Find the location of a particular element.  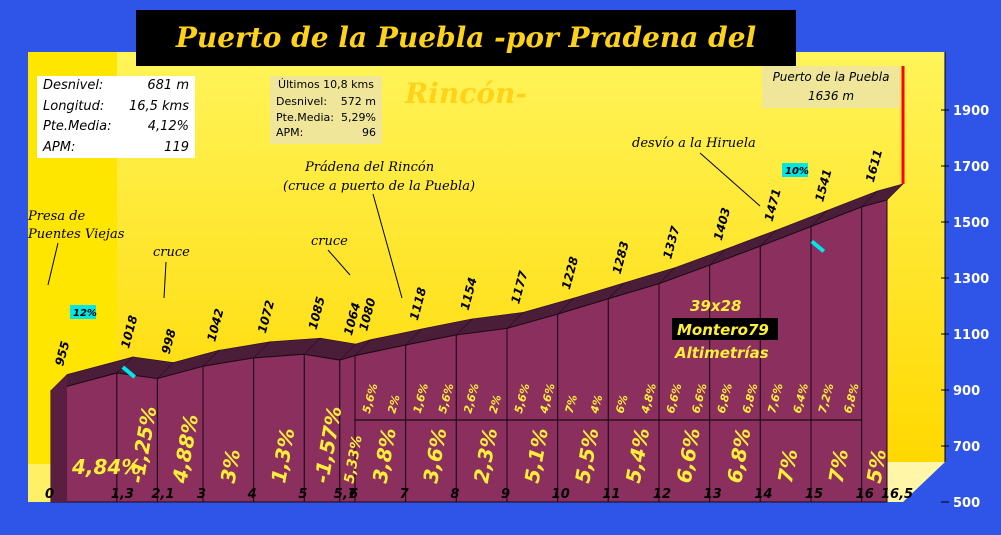

summit-label: Puerto de la Puebla 1636 m is located at coordinates (831, 87).